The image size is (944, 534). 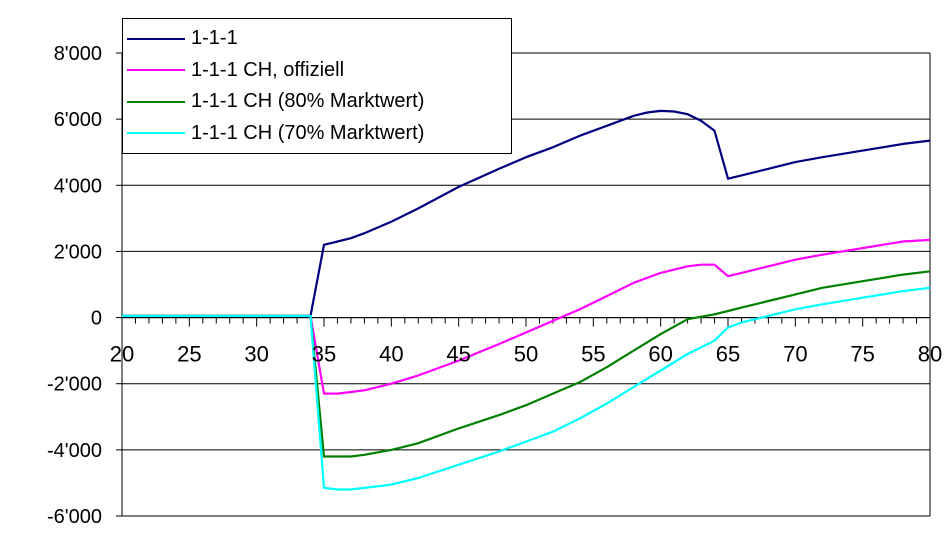 I want to click on y-tick-label: 4'000, so click(x=78, y=186).